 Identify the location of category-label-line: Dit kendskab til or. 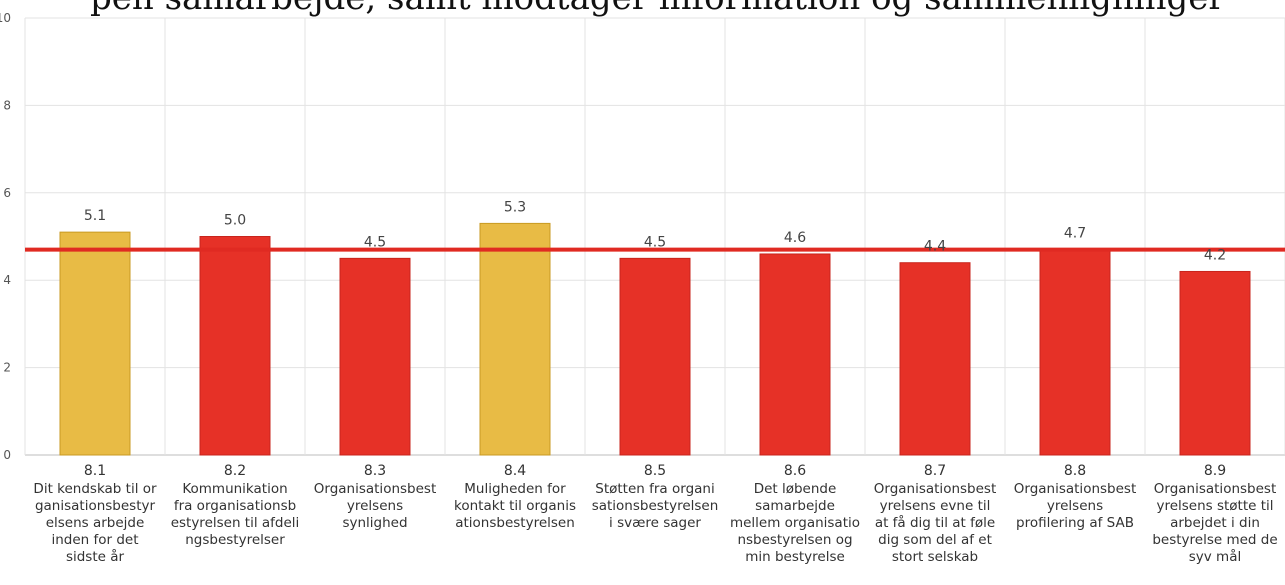
(95, 489).